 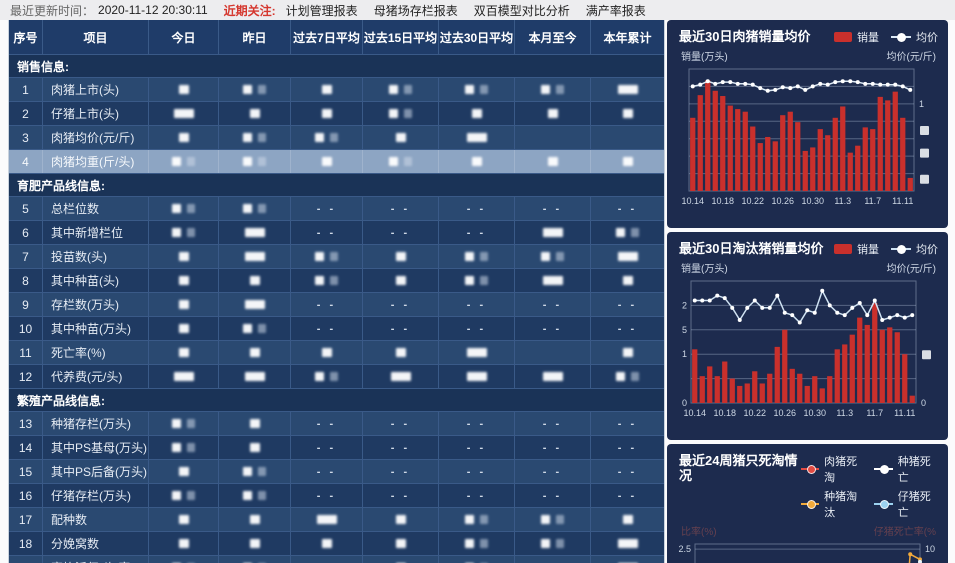 What do you see at coordinates (752, 201) in the screenshot?
I see `svg-text: 10.22` at bounding box center [752, 201].